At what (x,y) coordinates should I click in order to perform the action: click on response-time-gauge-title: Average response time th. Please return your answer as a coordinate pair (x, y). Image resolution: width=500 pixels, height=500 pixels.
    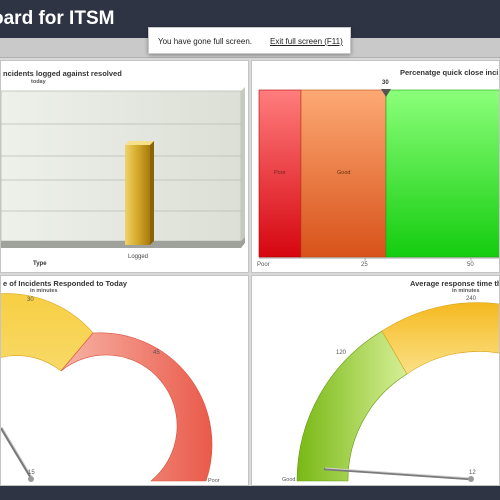
    Looking at the image, I should click on (455, 283).